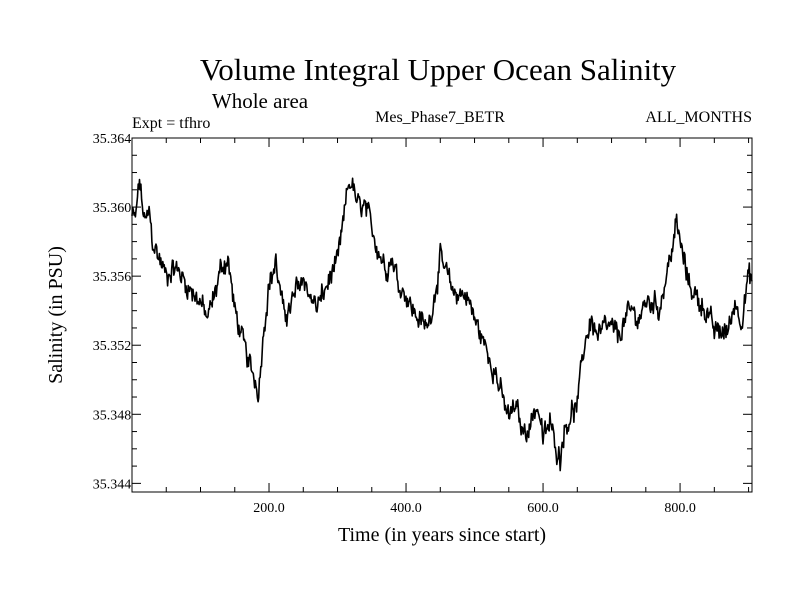 The width and height of the screenshot is (800, 600). What do you see at coordinates (112, 484) in the screenshot?
I see `y-tick-label: 35.344` at bounding box center [112, 484].